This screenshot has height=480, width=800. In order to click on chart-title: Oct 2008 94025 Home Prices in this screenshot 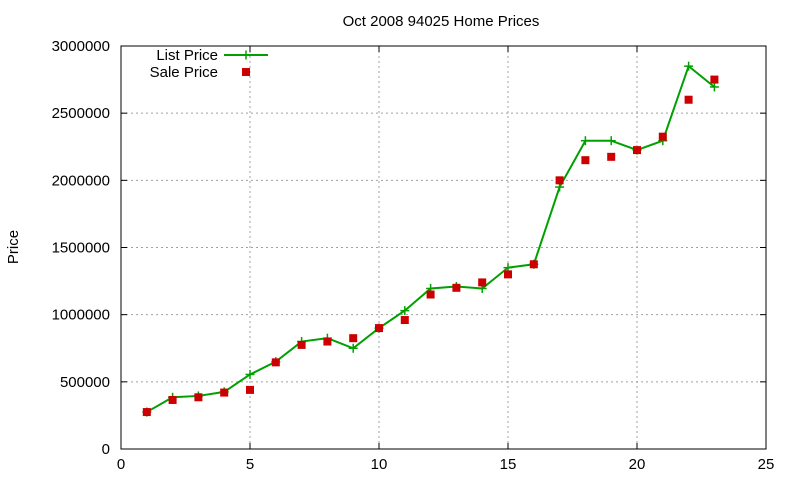, I will do `click(441, 21)`.